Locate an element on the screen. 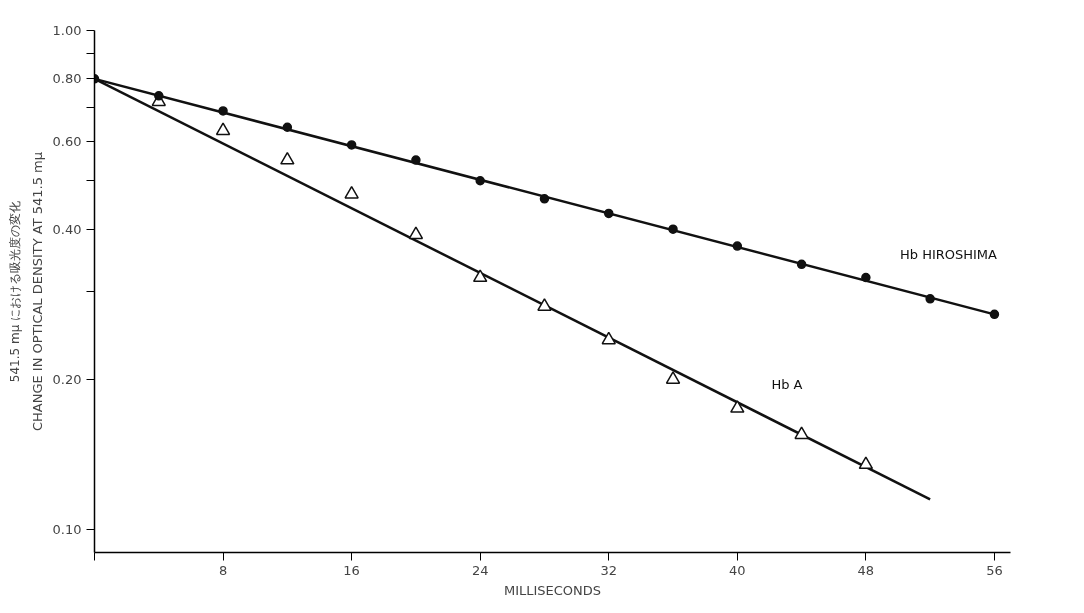 The height and width of the screenshot is (613, 1084). x-tick-label: 48 is located at coordinates (866, 570).